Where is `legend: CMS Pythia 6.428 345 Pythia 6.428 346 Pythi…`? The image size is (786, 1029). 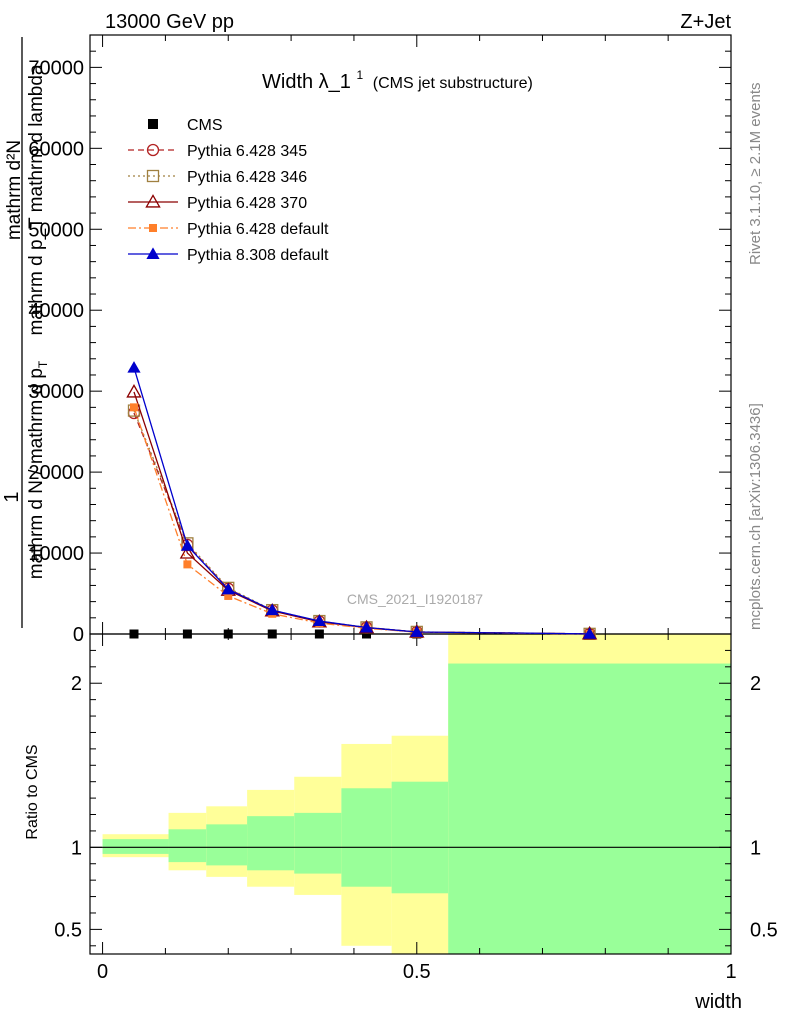 legend: CMS Pythia 6.428 345 Pythia 6.428 346 Pythi… is located at coordinates (228, 190).